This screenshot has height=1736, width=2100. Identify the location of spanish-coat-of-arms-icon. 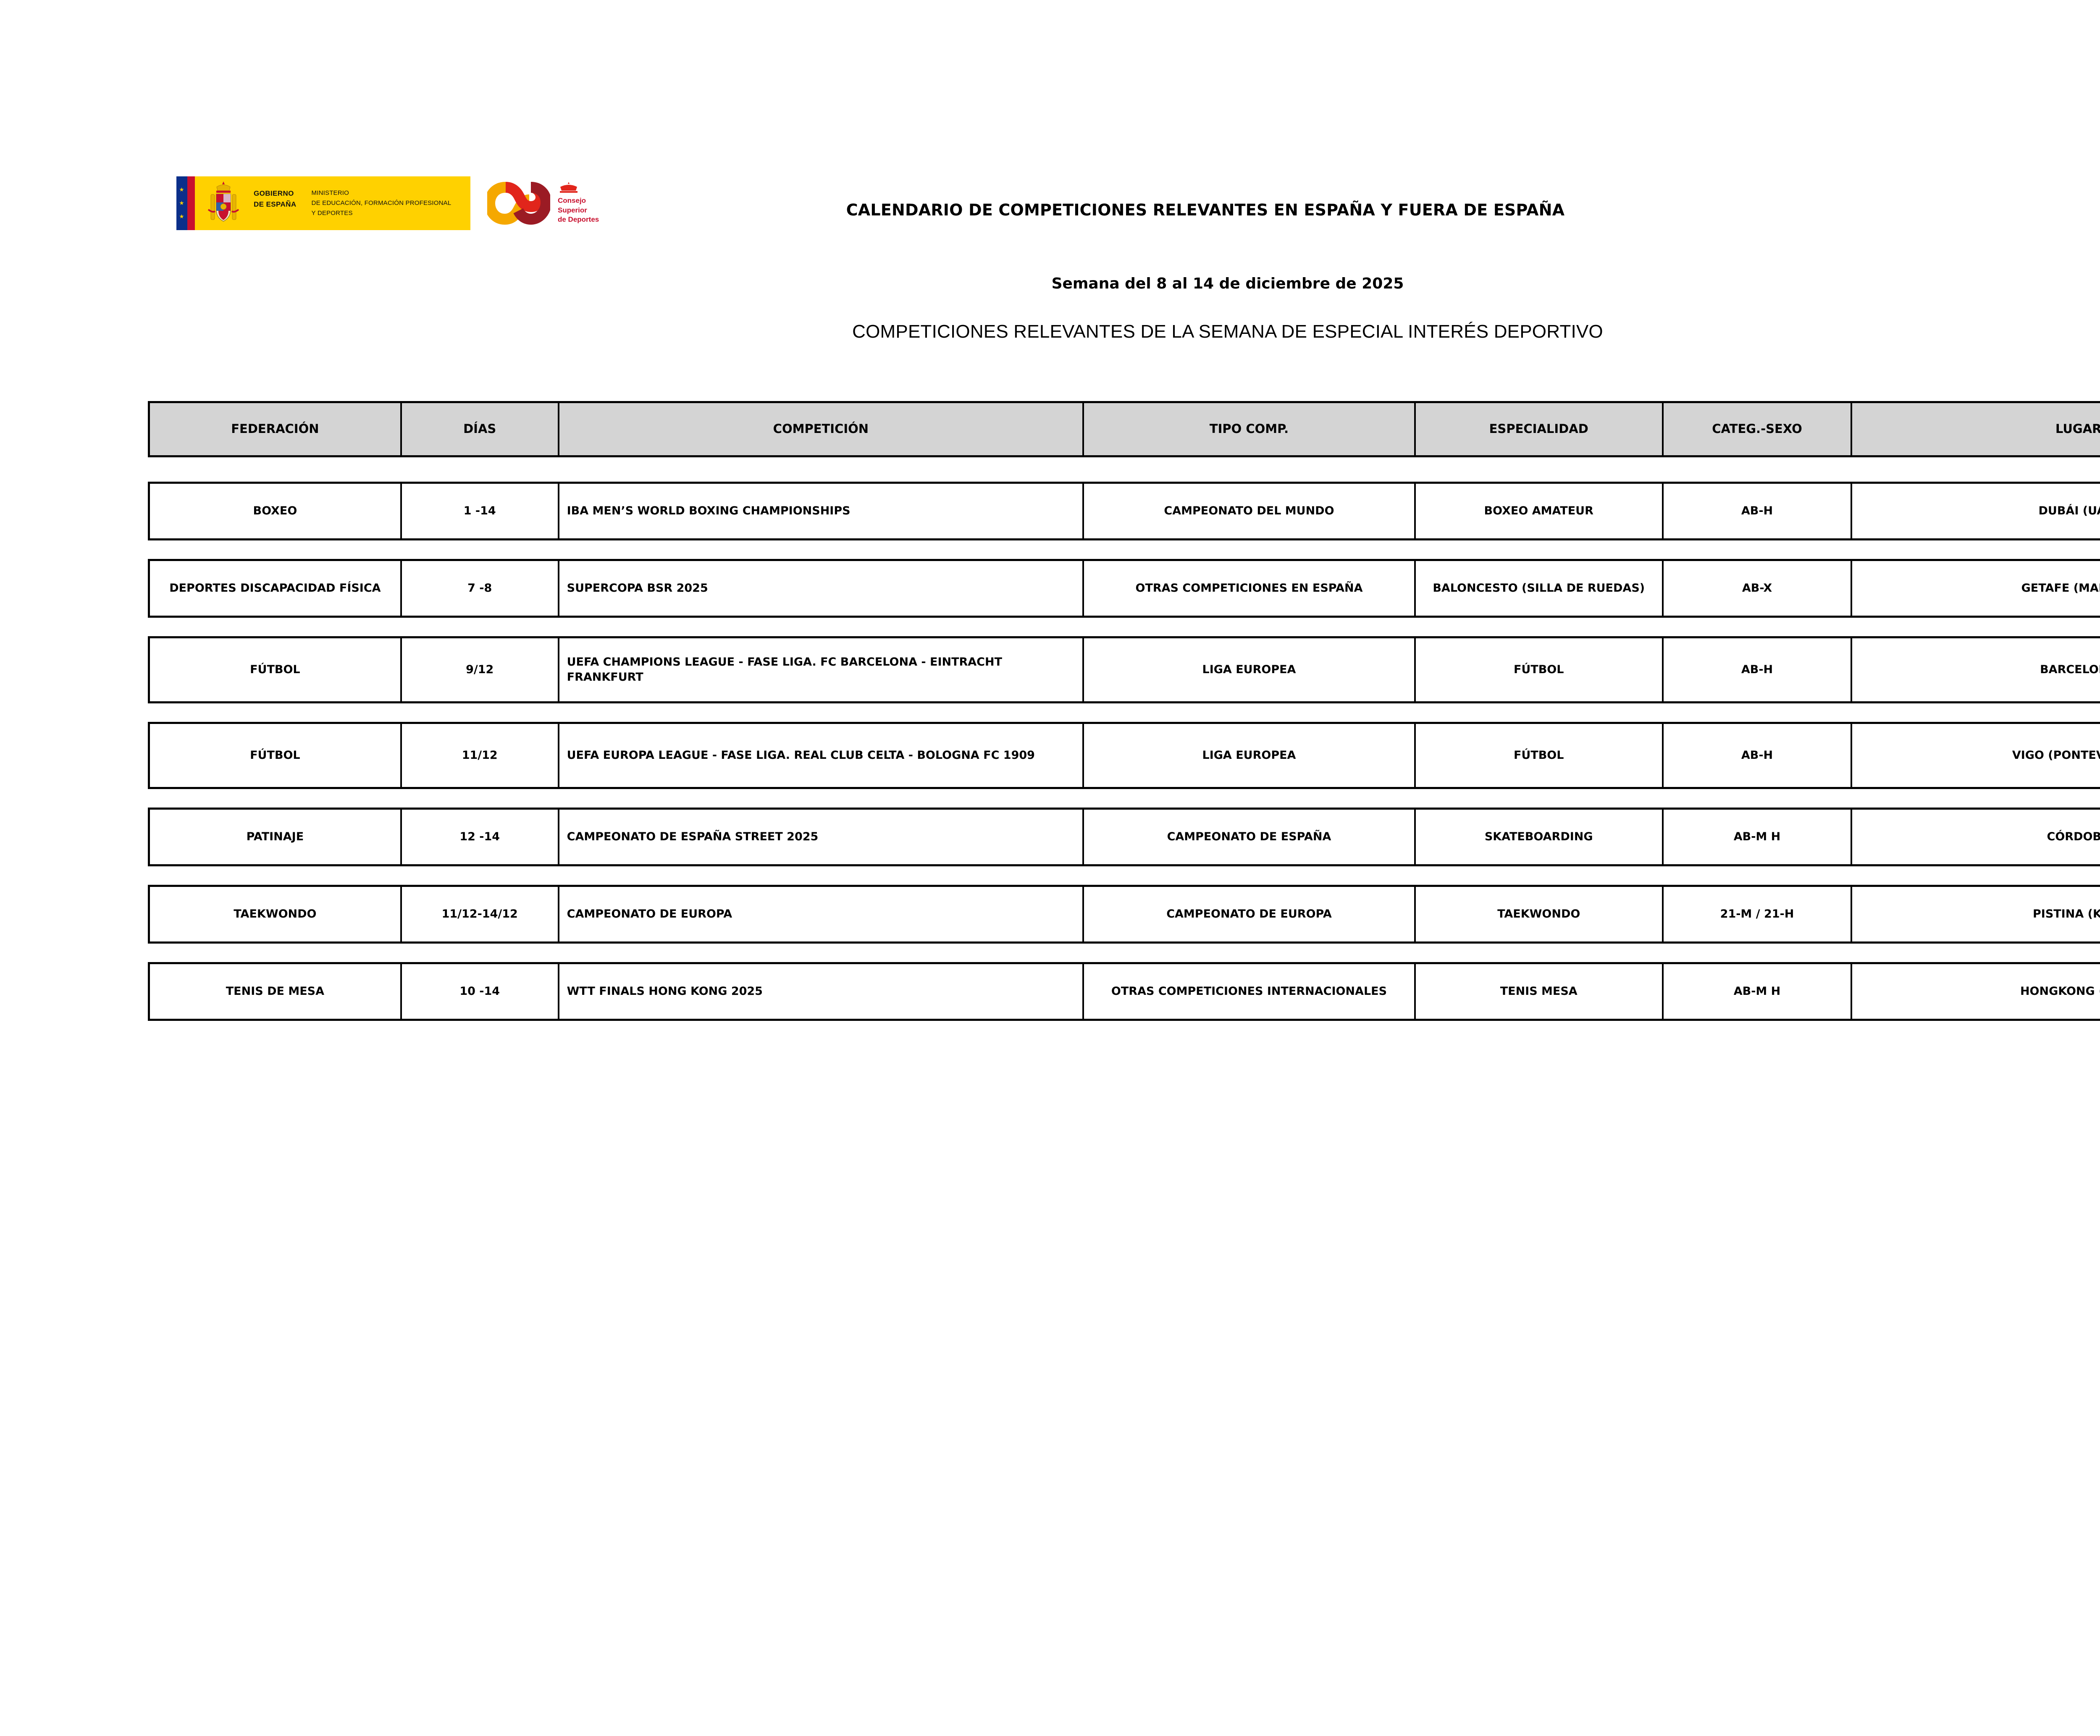
(223, 203).